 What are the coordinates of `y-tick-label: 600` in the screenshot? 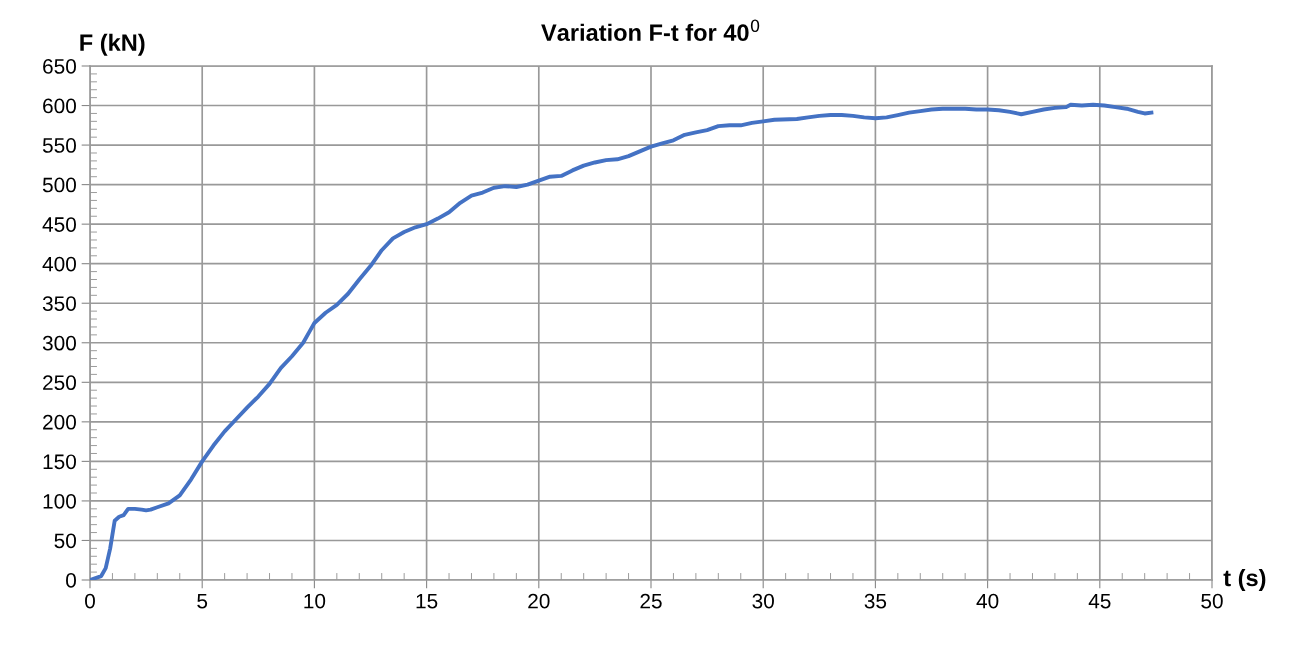 It's located at (59, 106).